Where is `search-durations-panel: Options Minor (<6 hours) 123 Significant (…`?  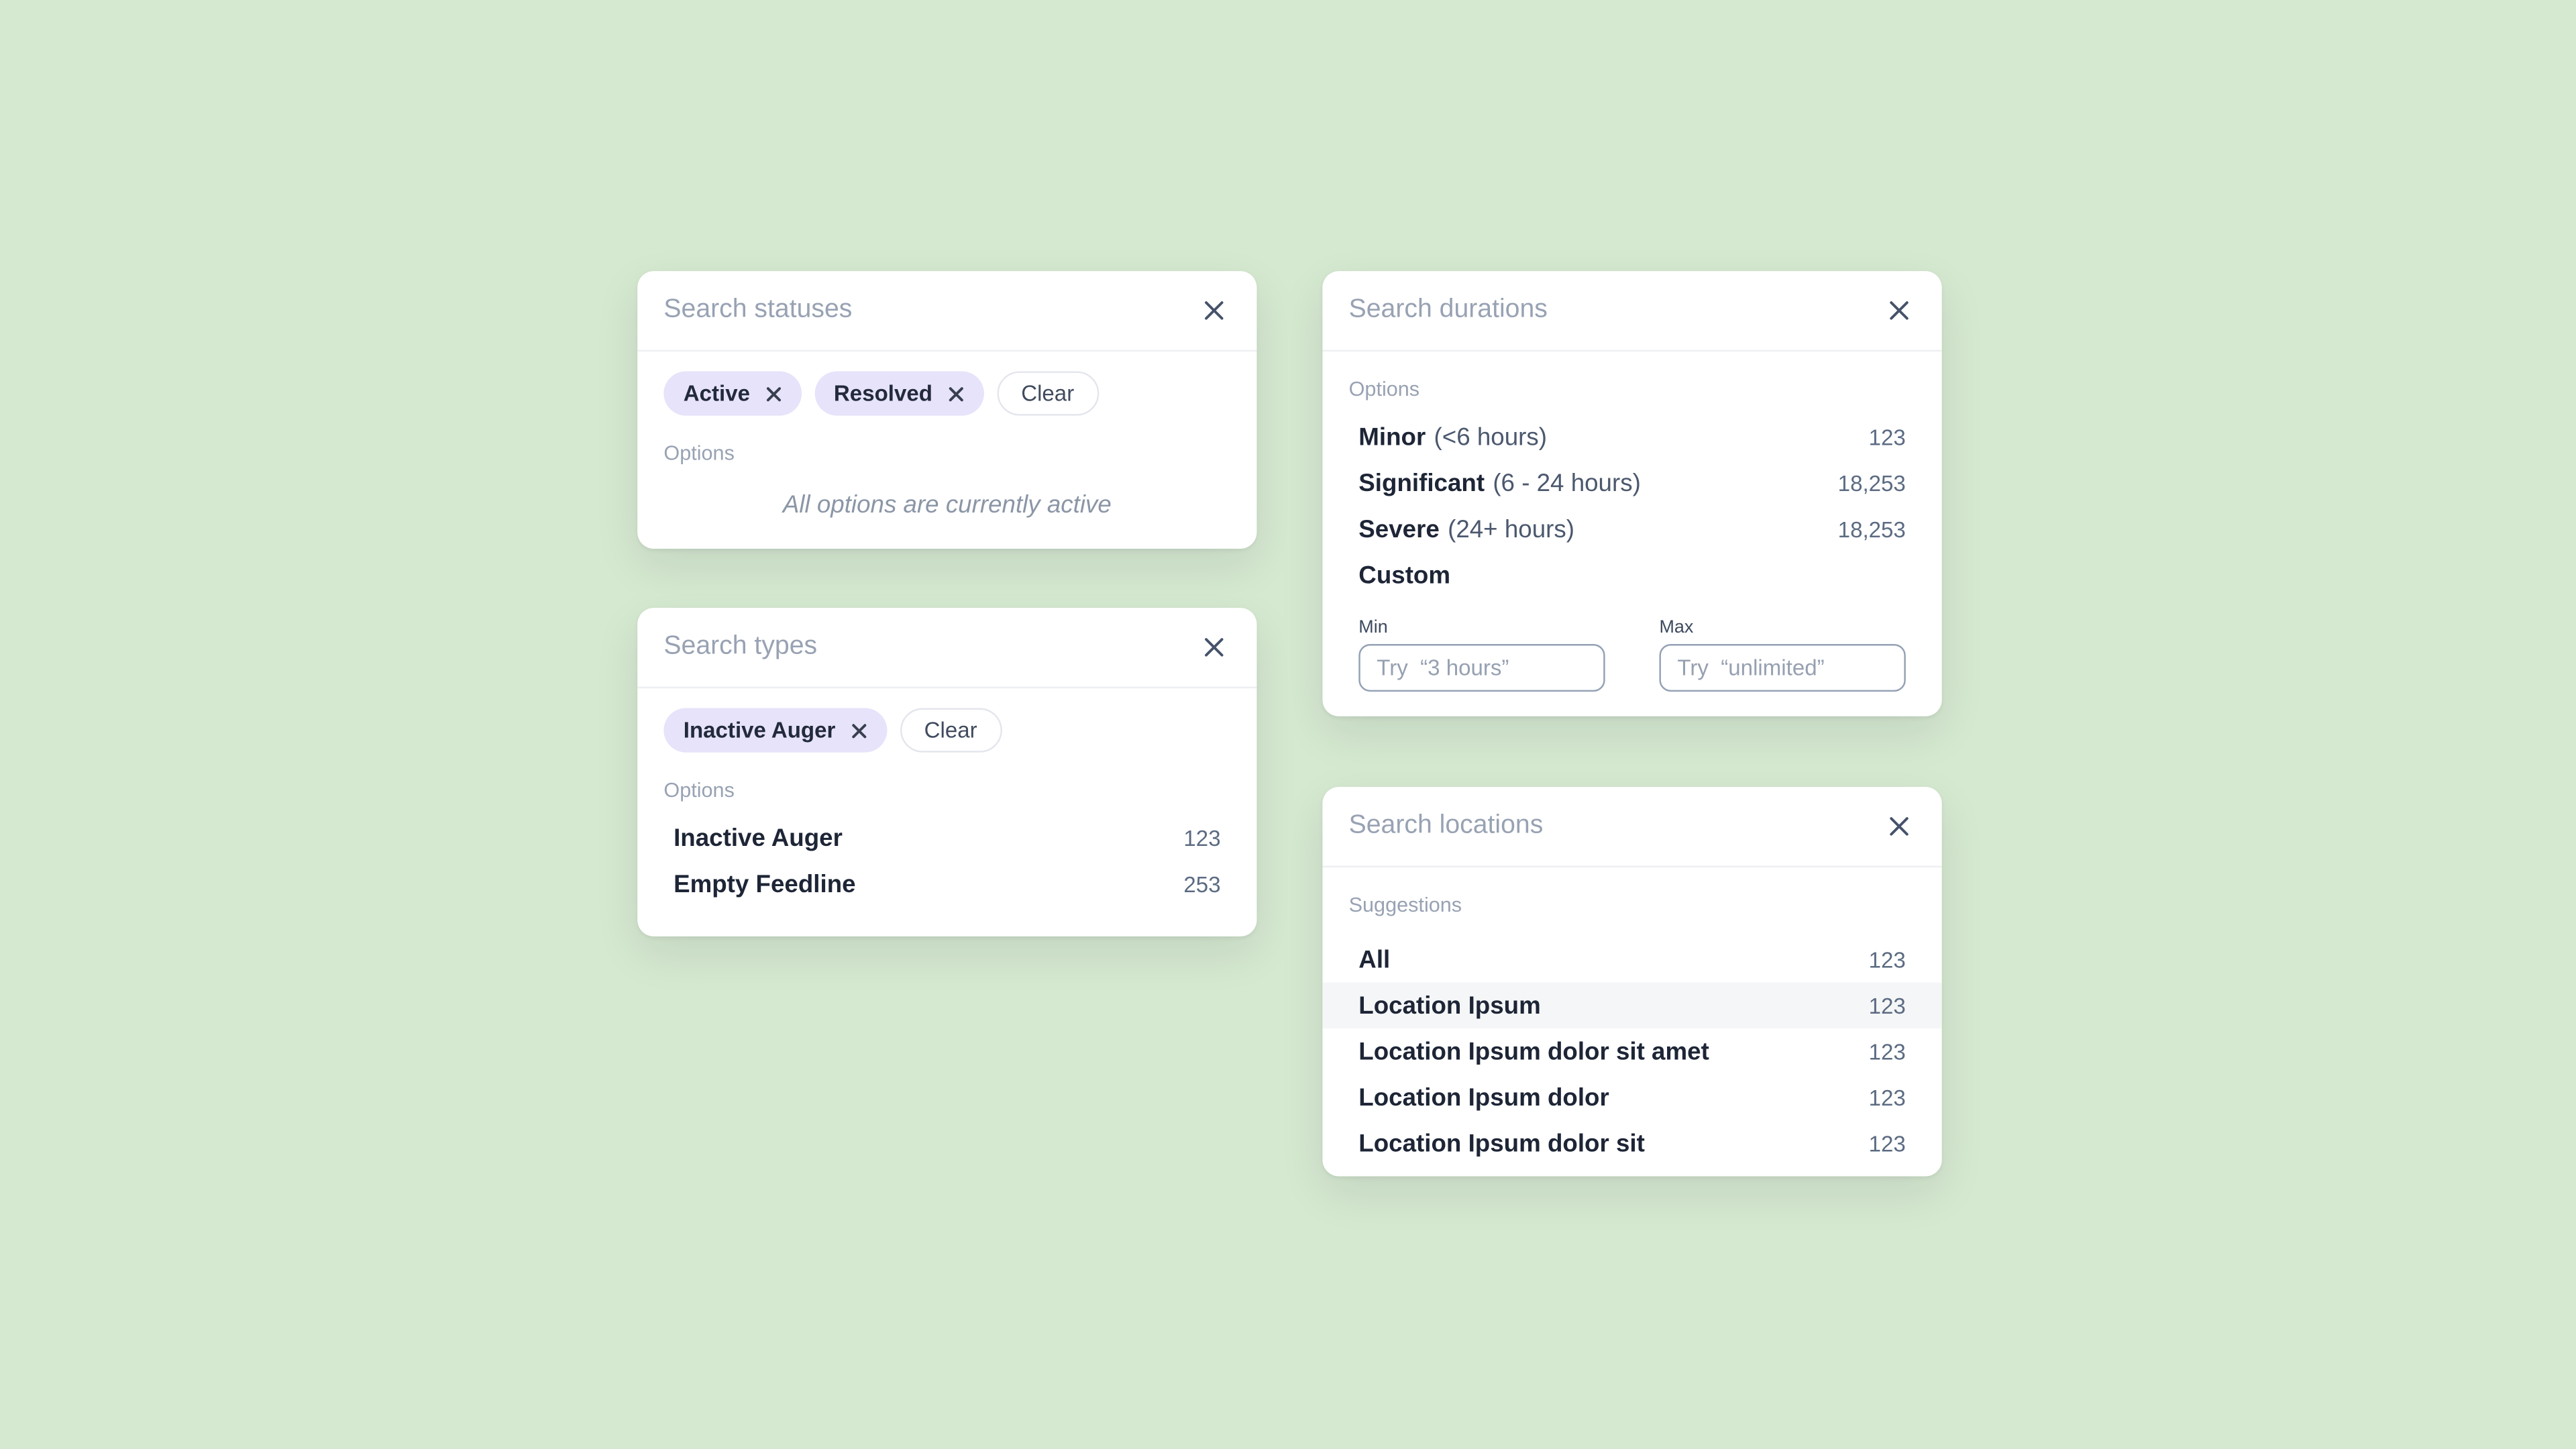 search-durations-panel: Options Minor (<6 hours) 123 Significant (… is located at coordinates (1632, 493).